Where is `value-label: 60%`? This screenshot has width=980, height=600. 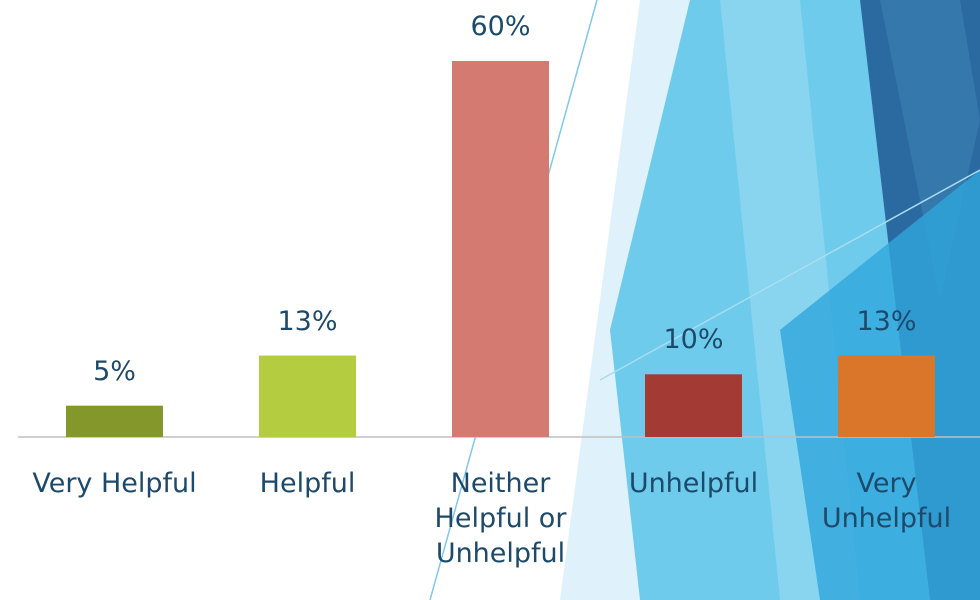 value-label: 60% is located at coordinates (500, 26).